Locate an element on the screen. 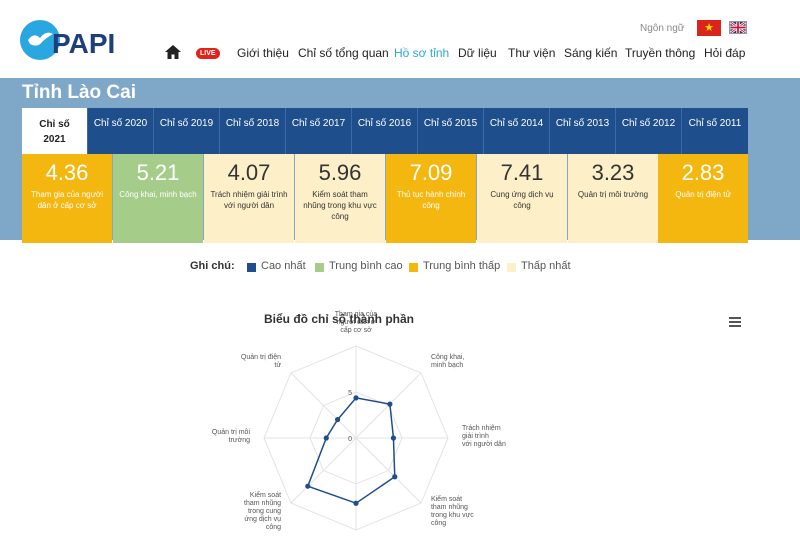 The height and width of the screenshot is (540, 800). nav-ho-so-tinh: Hồ sơ tỉnh is located at coordinates (422, 53).